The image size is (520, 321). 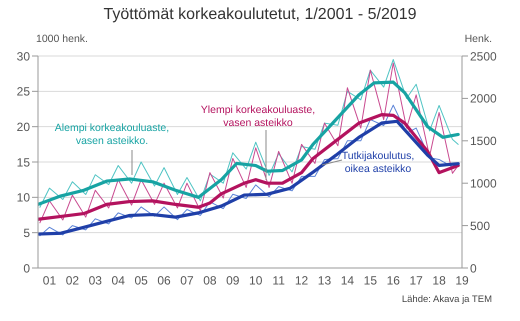 What do you see at coordinates (23, 56) in the screenshot?
I see `y-tick-label: 30` at bounding box center [23, 56].